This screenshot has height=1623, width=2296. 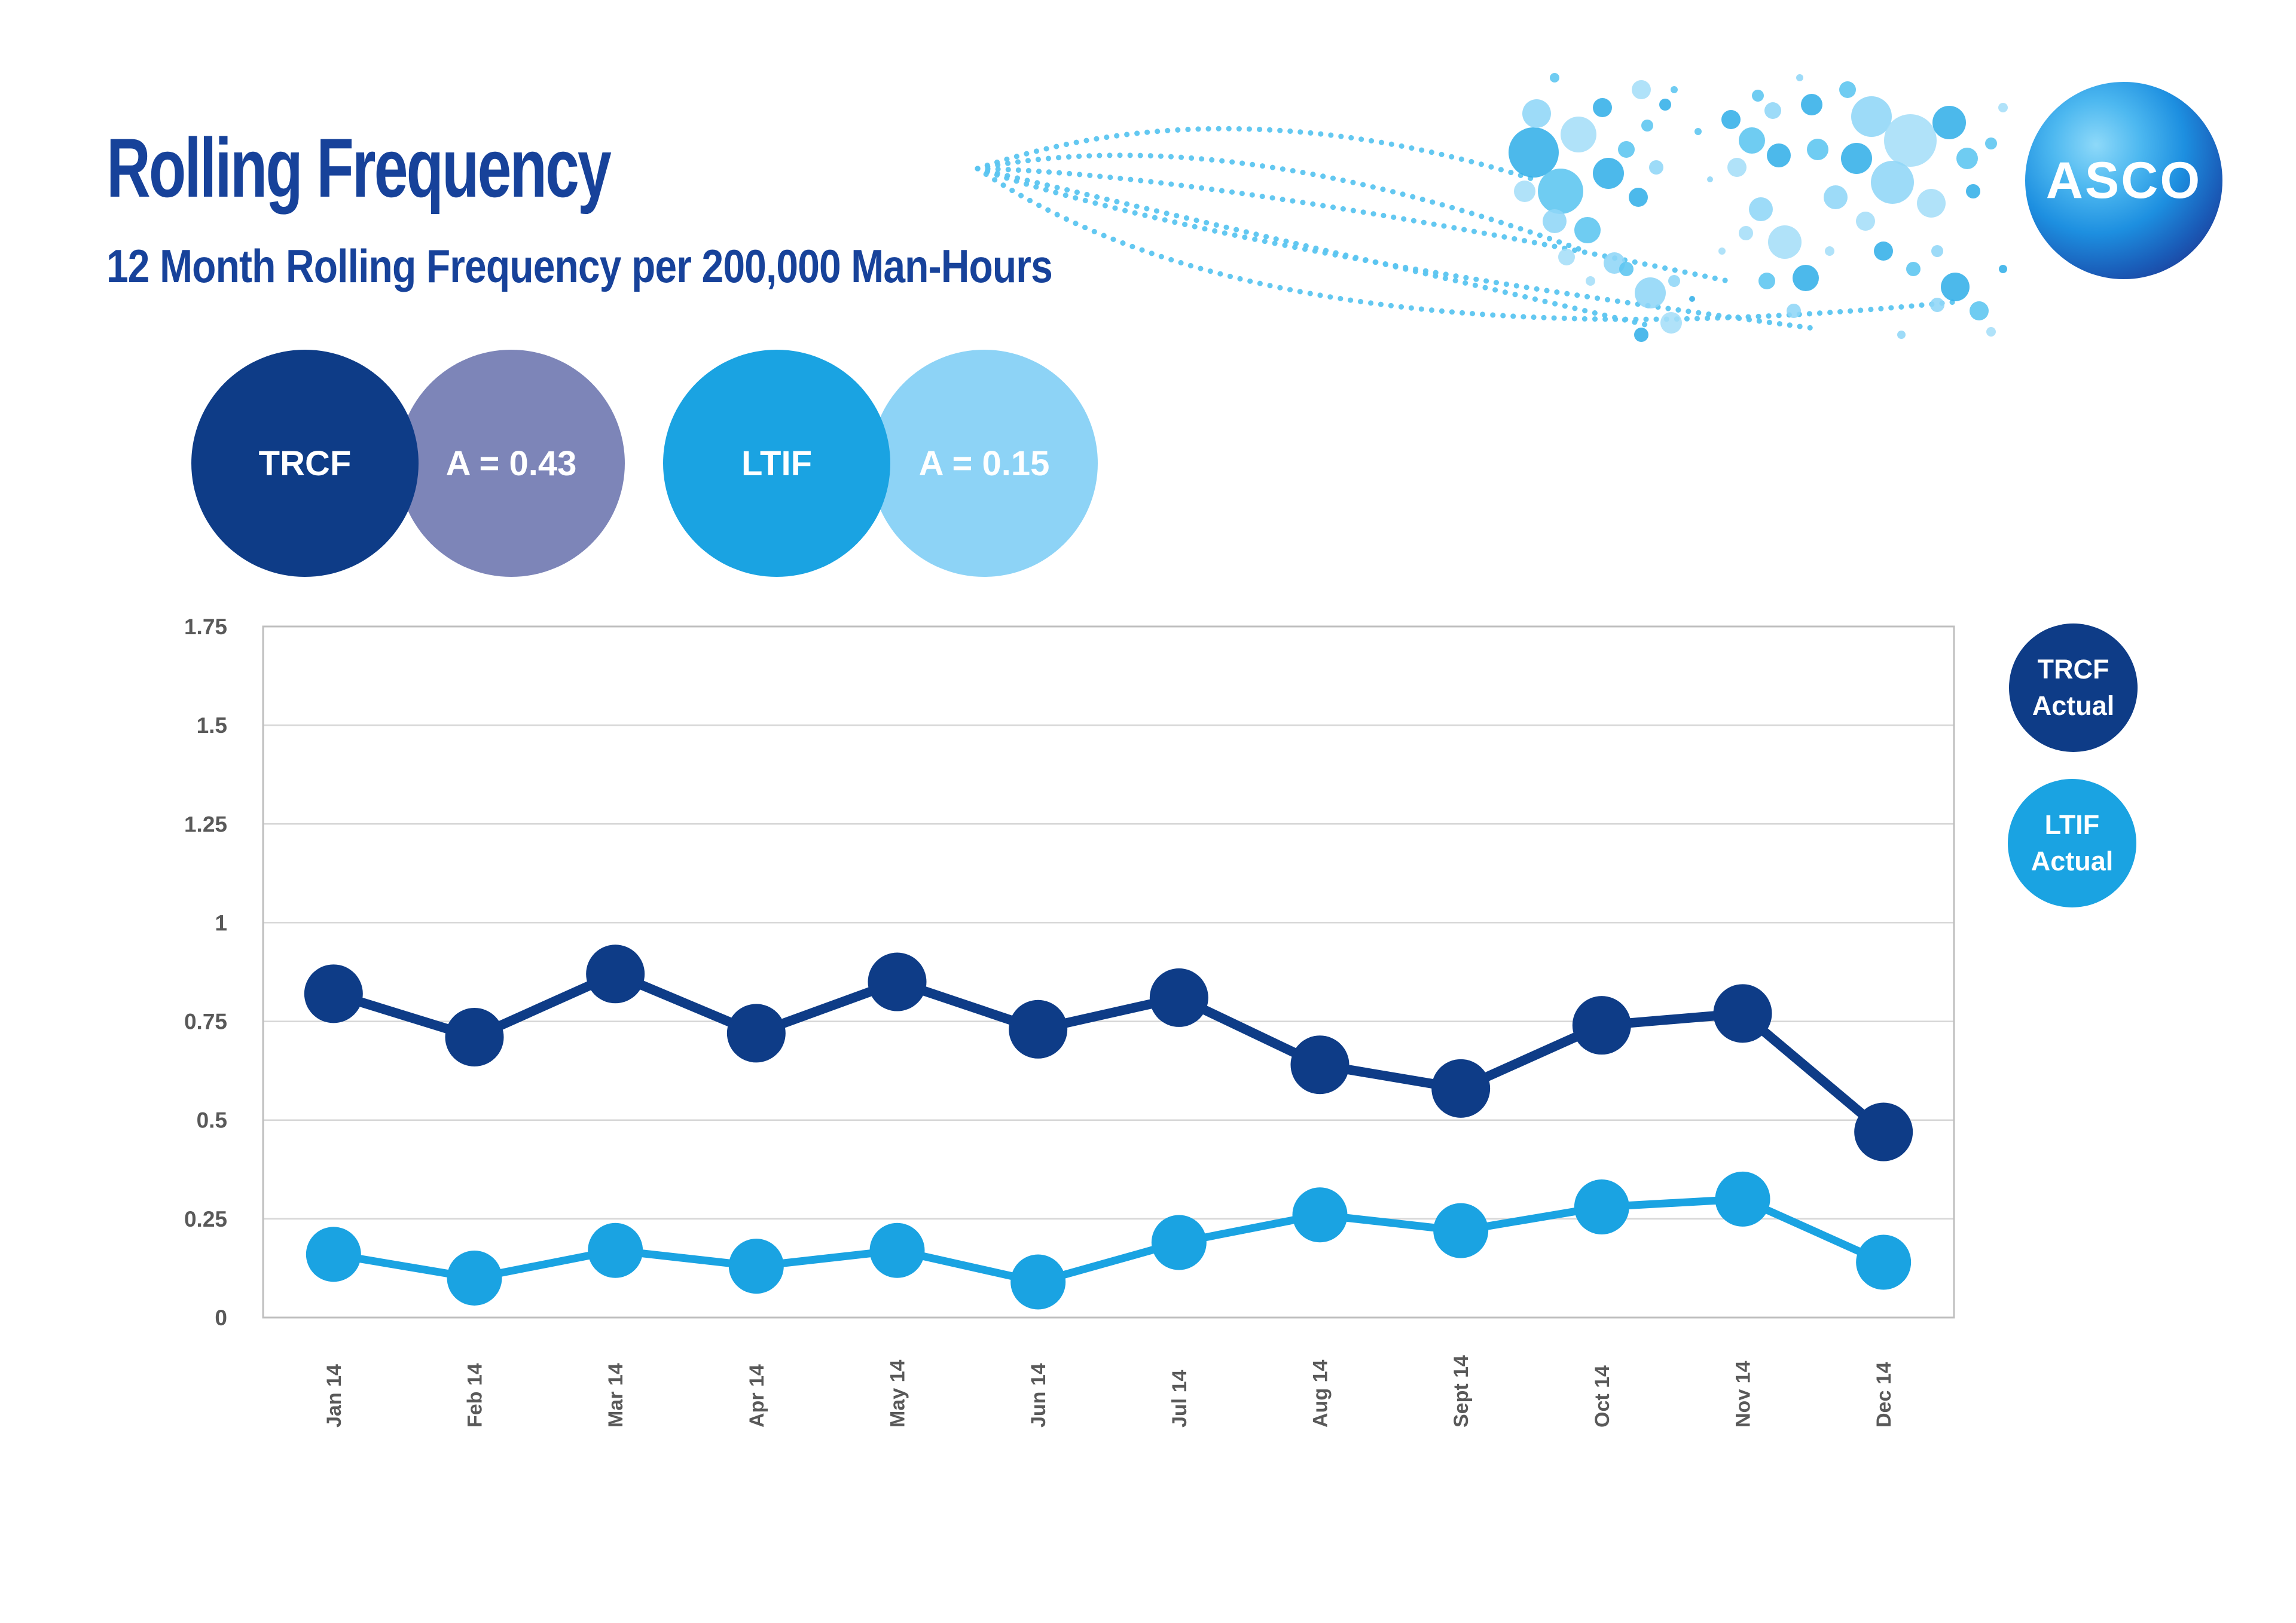 I want to click on legend-trcf-actual: TRCF Actual, so click(x=2073, y=688).